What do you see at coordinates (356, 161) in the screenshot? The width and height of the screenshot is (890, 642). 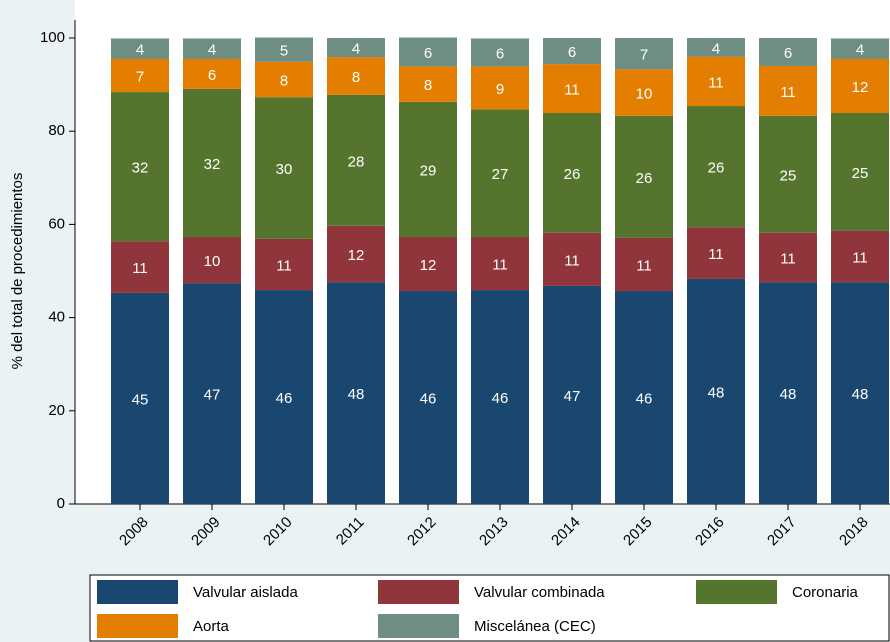 I see `value-label: 28` at bounding box center [356, 161].